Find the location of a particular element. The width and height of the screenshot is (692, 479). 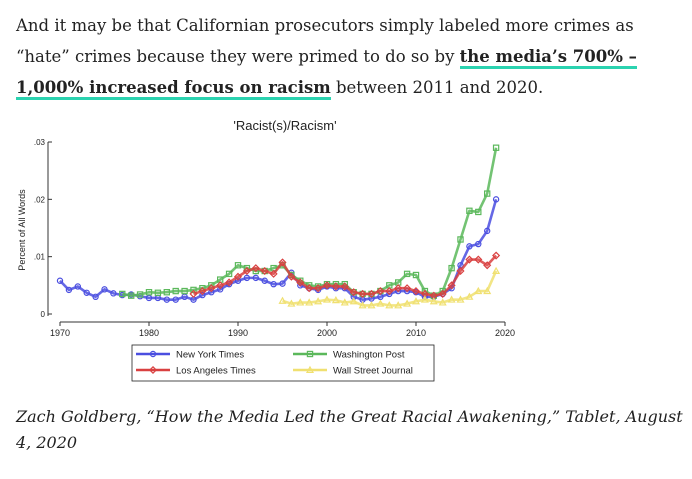

x-tick-label: 1970 is located at coordinates (60, 333).